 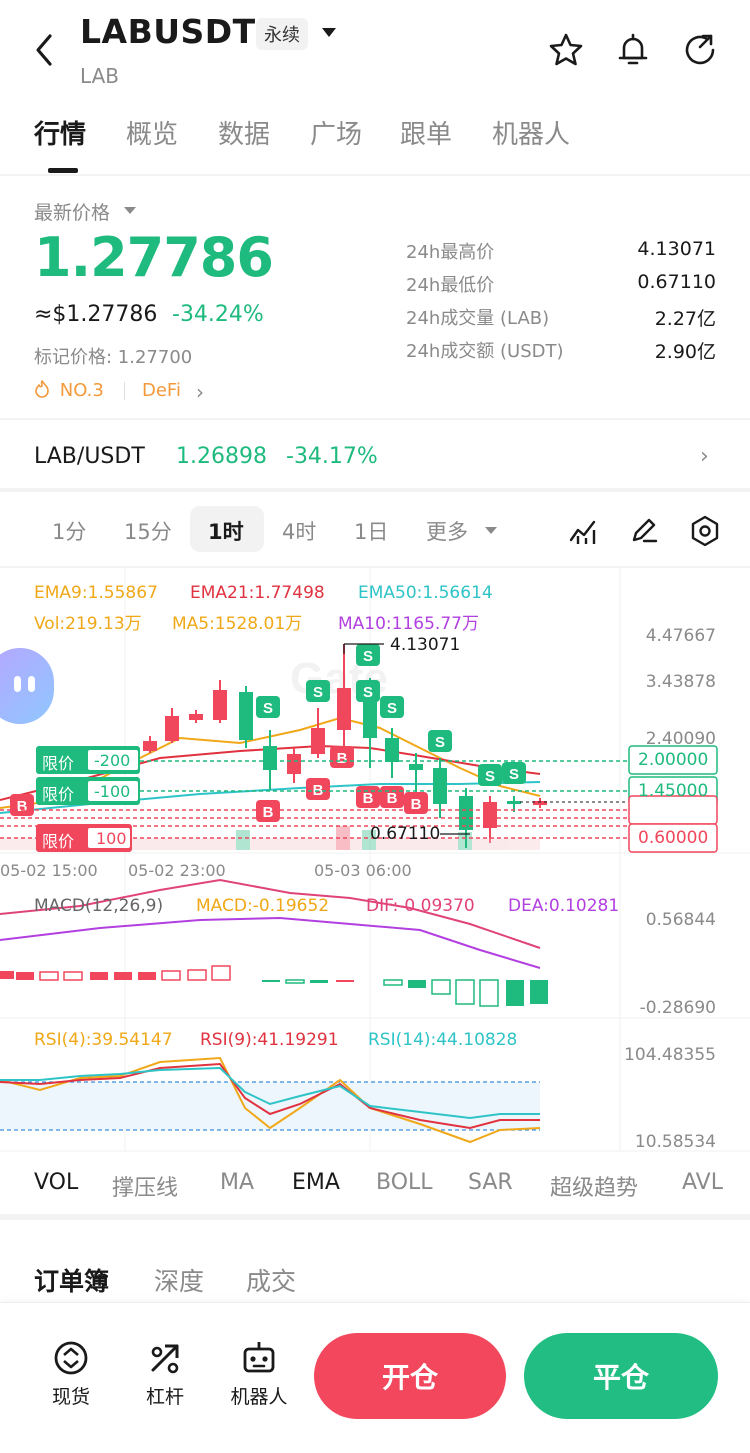 I want to click on pair-dropdown-caret-icon, so click(x=329, y=32).